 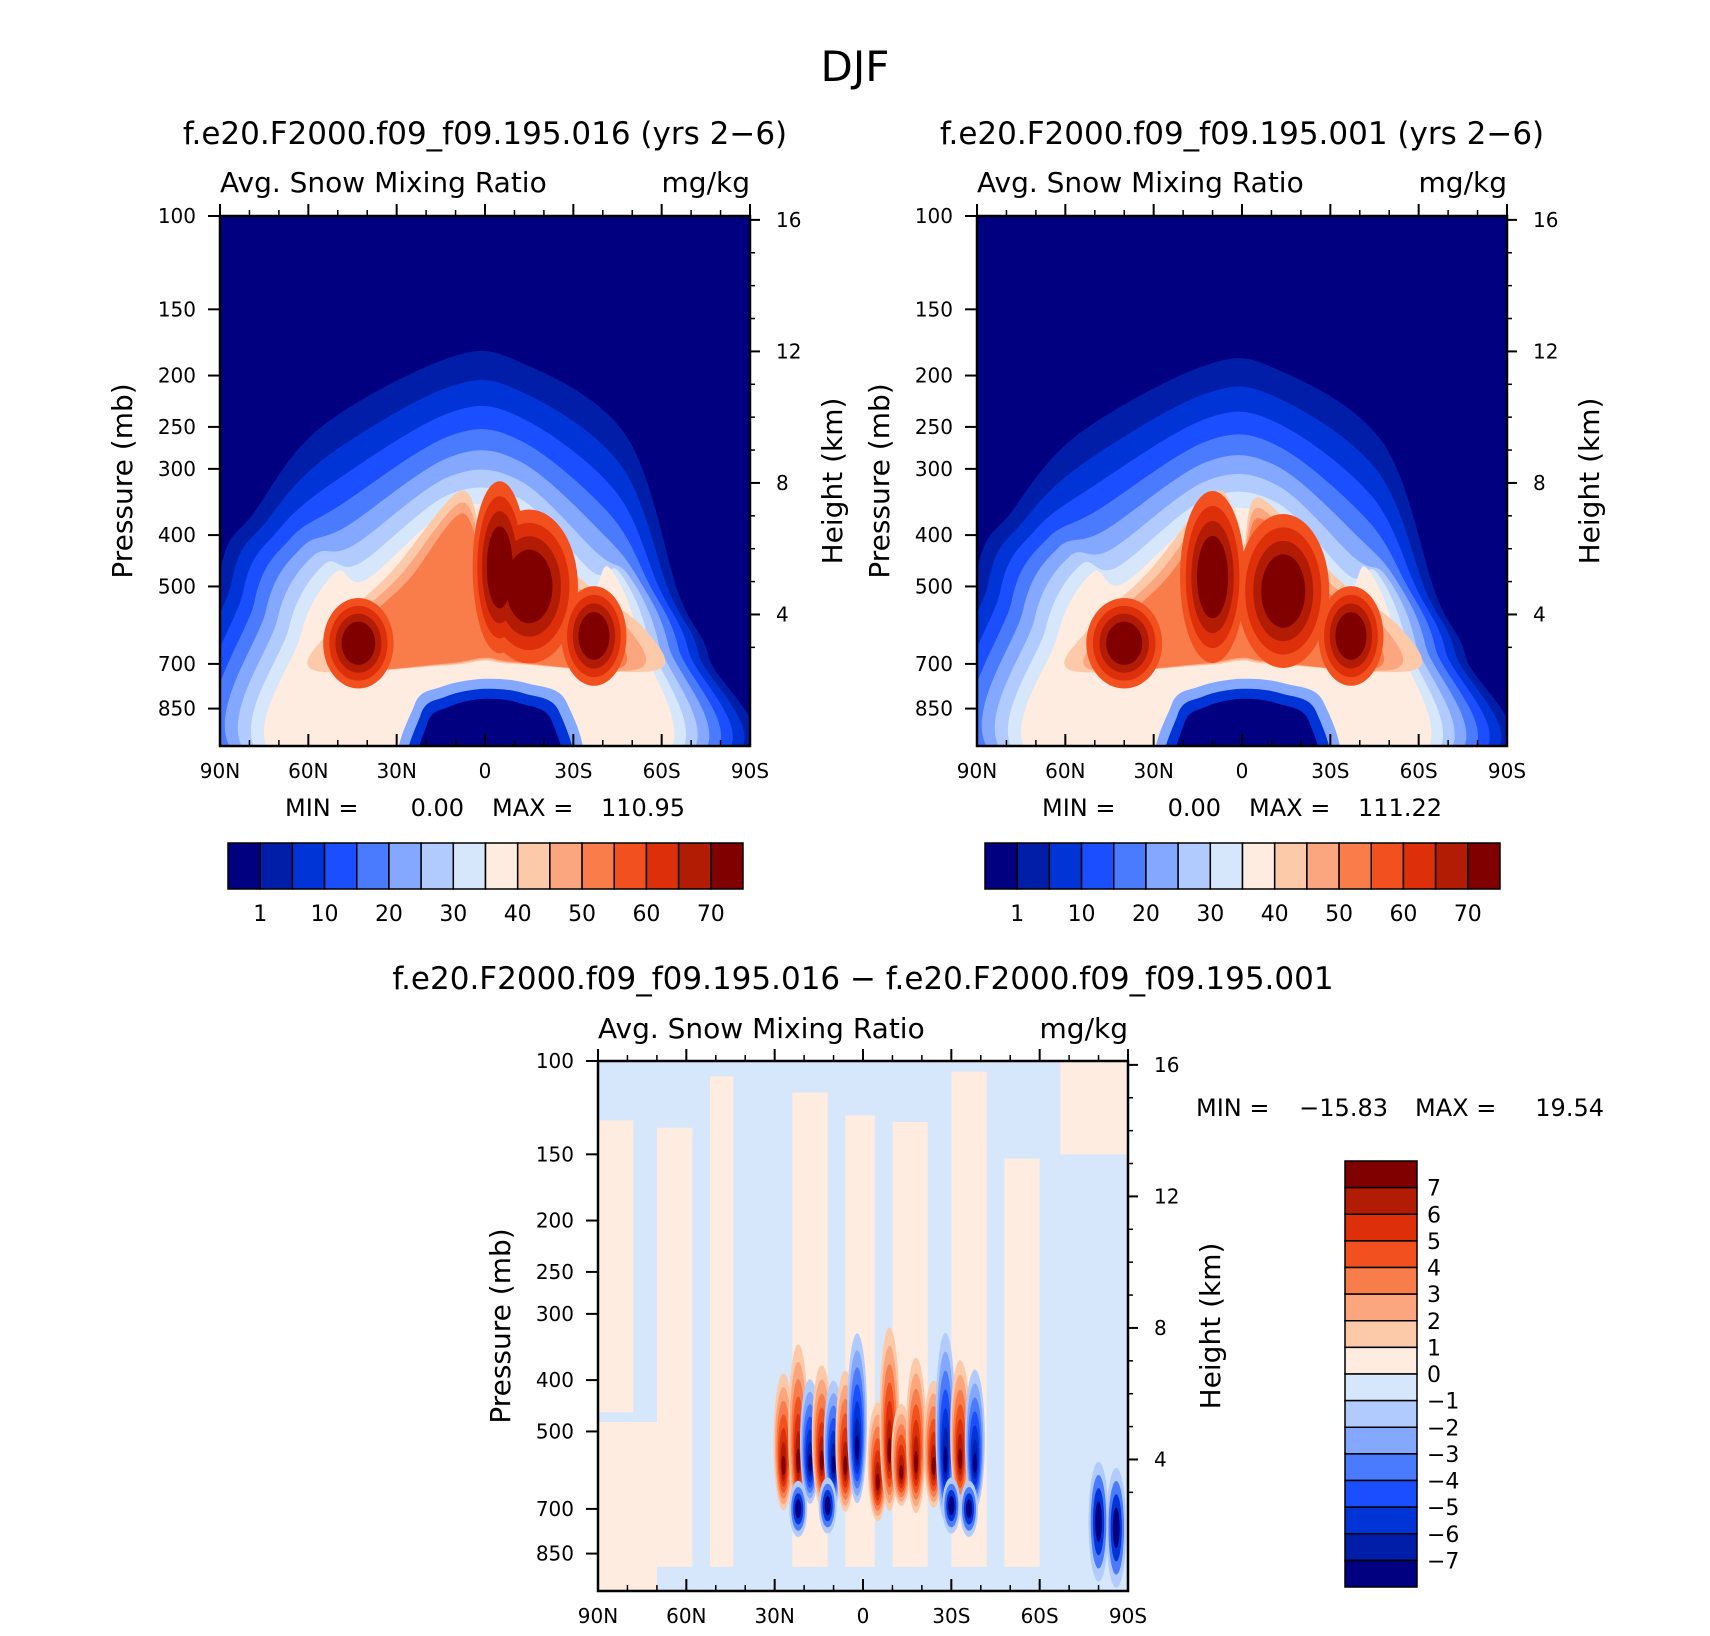 I want to click on panel-a-variable: Avg. Snow Mixing Ratio, so click(x=383, y=182).